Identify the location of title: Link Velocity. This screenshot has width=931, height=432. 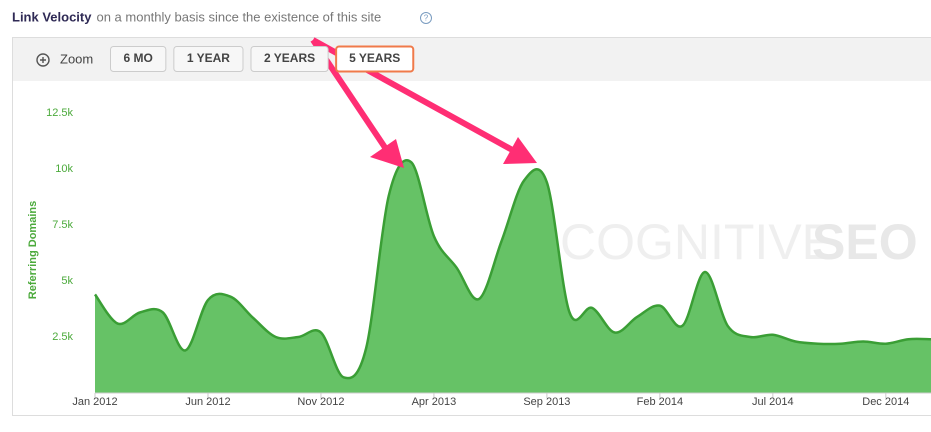
(52, 16).